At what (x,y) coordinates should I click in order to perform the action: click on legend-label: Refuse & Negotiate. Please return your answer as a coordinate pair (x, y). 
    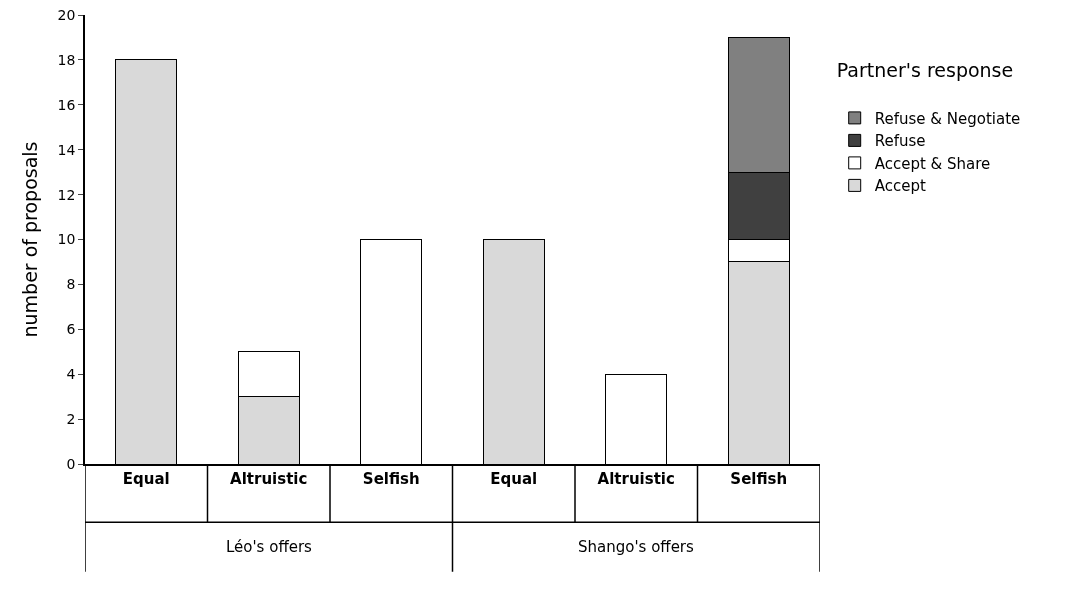
    Looking at the image, I should click on (947, 118).